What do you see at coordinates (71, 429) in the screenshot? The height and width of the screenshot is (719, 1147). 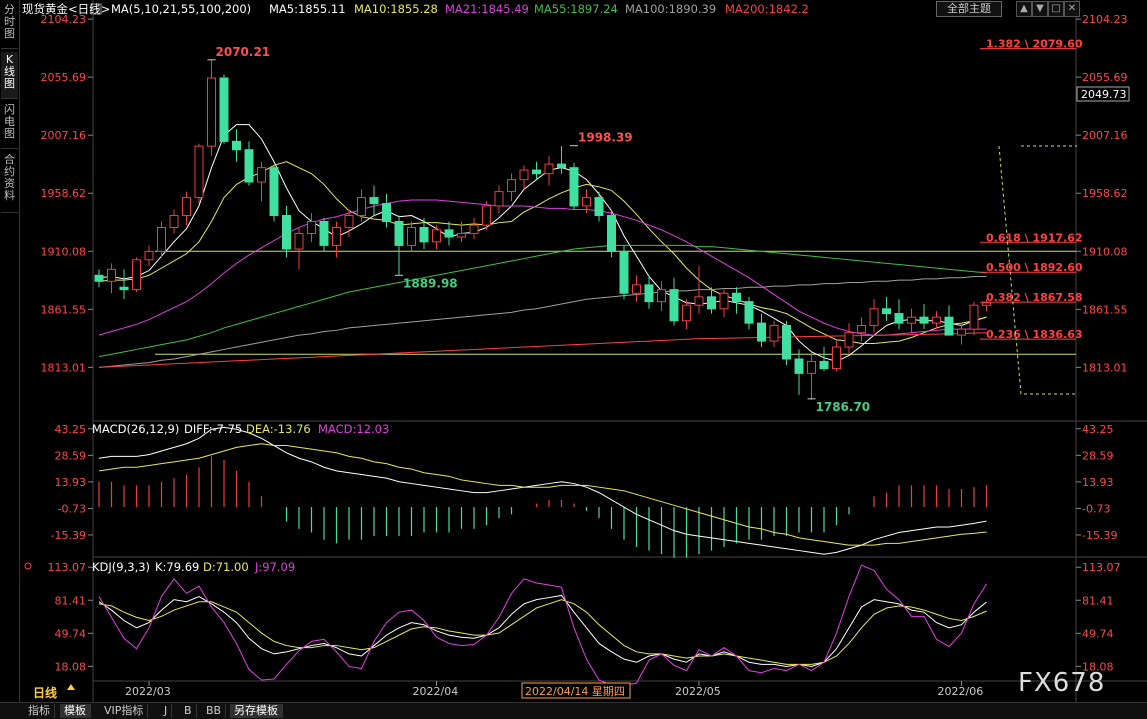 I see `macd-axis-label-left: 43.25` at bounding box center [71, 429].